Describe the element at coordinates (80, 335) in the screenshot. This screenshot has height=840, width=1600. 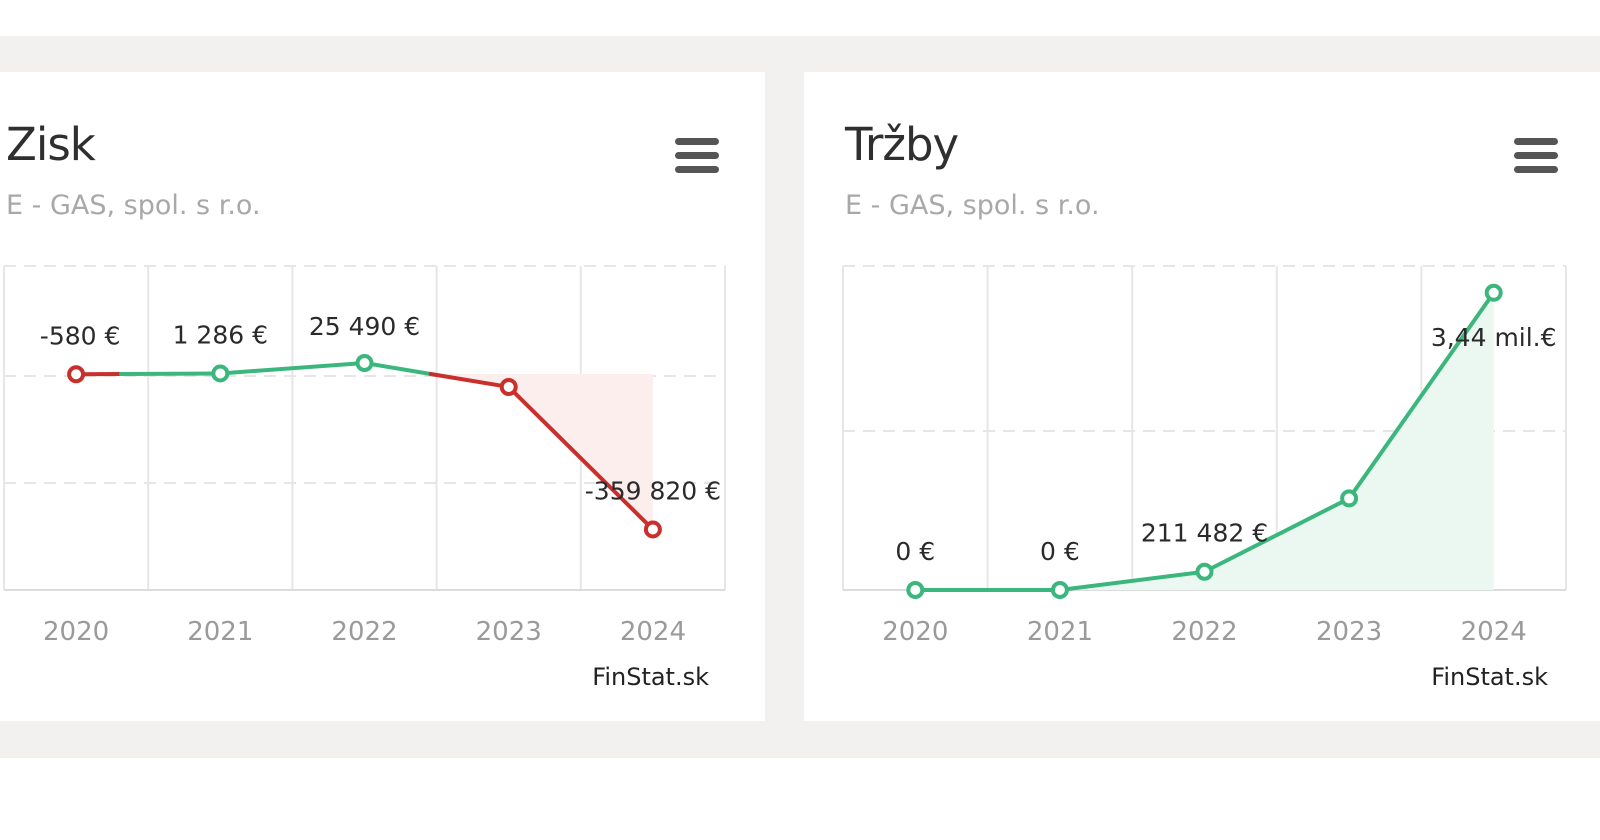
I see `chart-data-label-zisk-2020: -580 €` at that location.